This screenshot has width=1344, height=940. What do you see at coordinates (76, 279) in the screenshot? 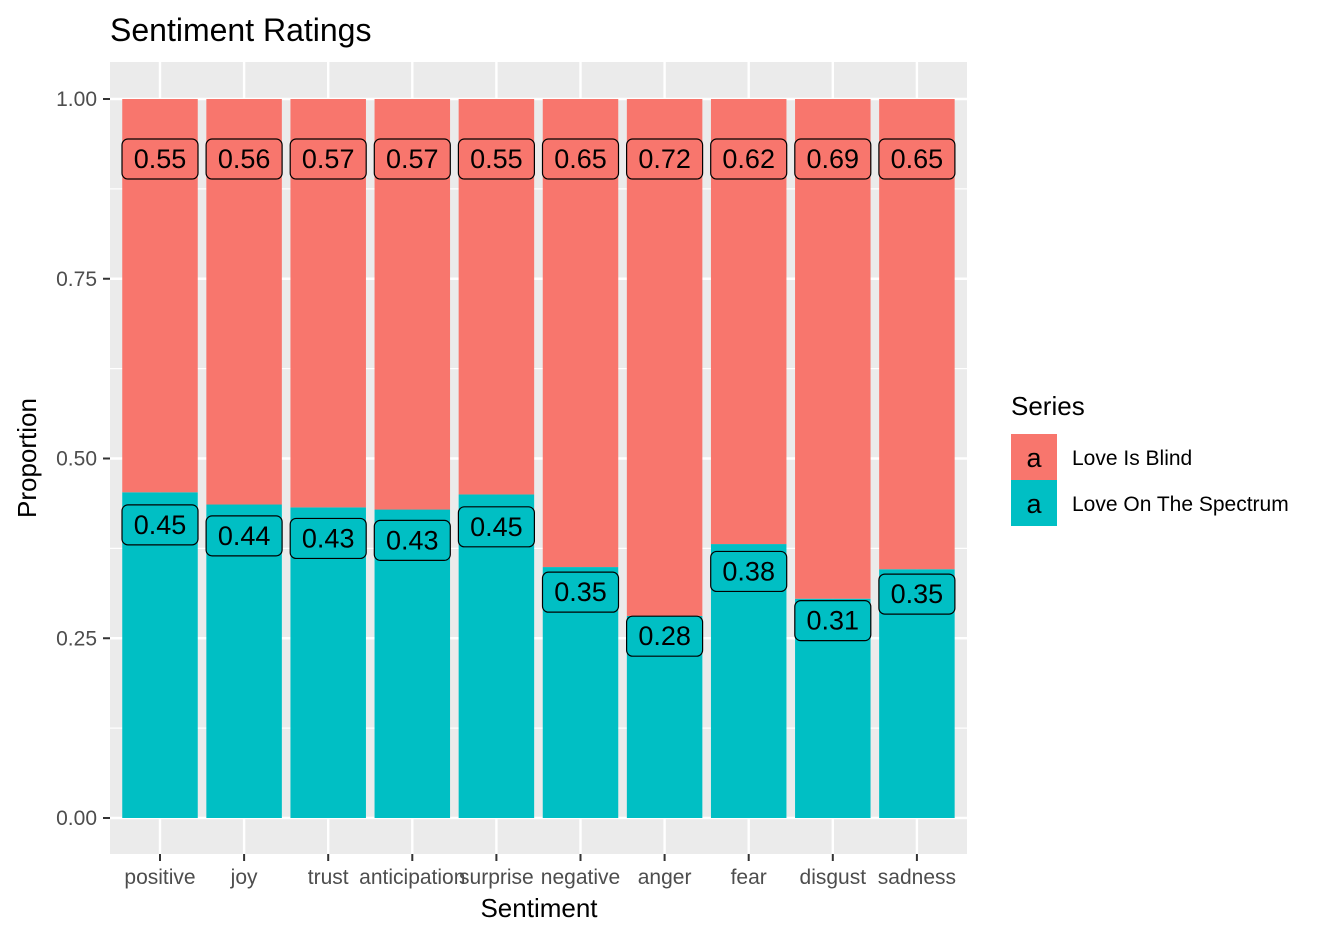
I see `y-tick-label: 0.75` at bounding box center [76, 279].